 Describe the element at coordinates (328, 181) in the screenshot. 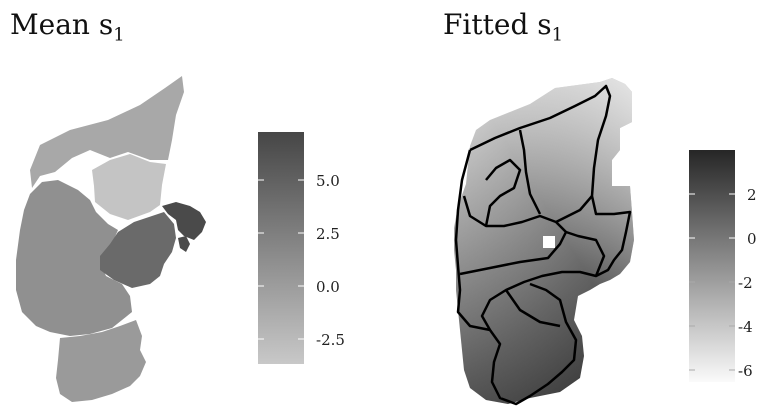

I see `mean-legend-tick: 5.0` at that location.